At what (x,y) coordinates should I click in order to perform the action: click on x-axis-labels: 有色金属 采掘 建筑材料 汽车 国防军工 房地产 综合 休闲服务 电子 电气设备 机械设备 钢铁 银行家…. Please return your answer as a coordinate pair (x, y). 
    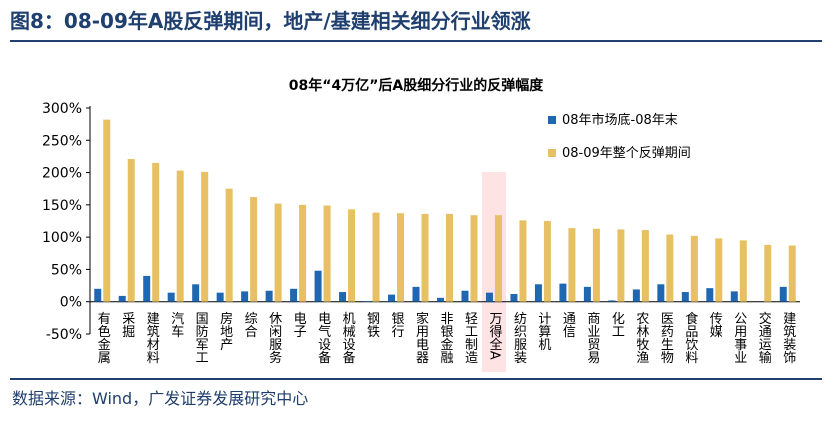
    Looking at the image, I should click on (445, 338).